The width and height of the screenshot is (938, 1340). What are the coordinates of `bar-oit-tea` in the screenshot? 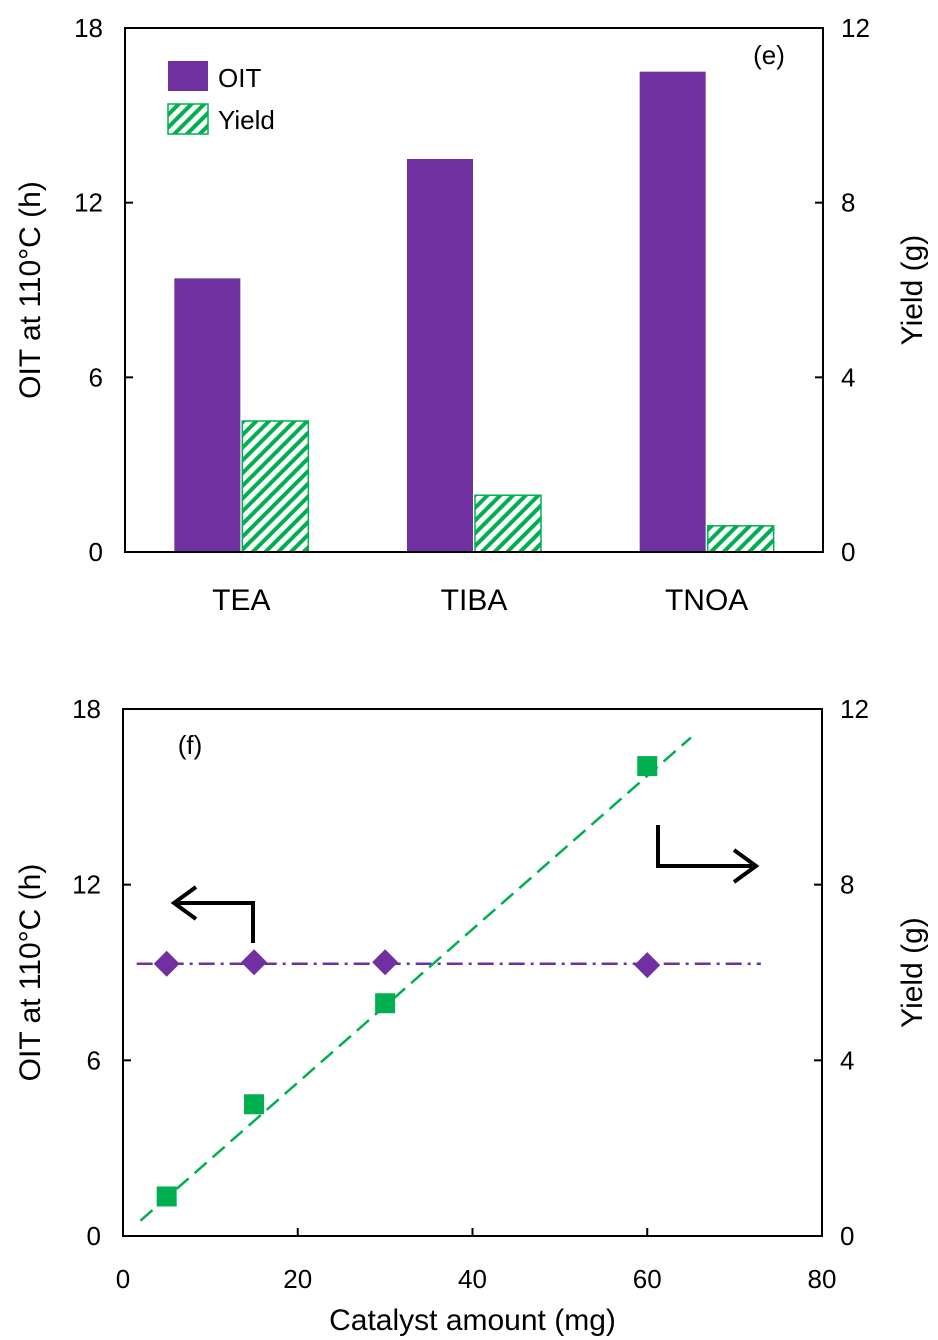 It's located at (207, 415).